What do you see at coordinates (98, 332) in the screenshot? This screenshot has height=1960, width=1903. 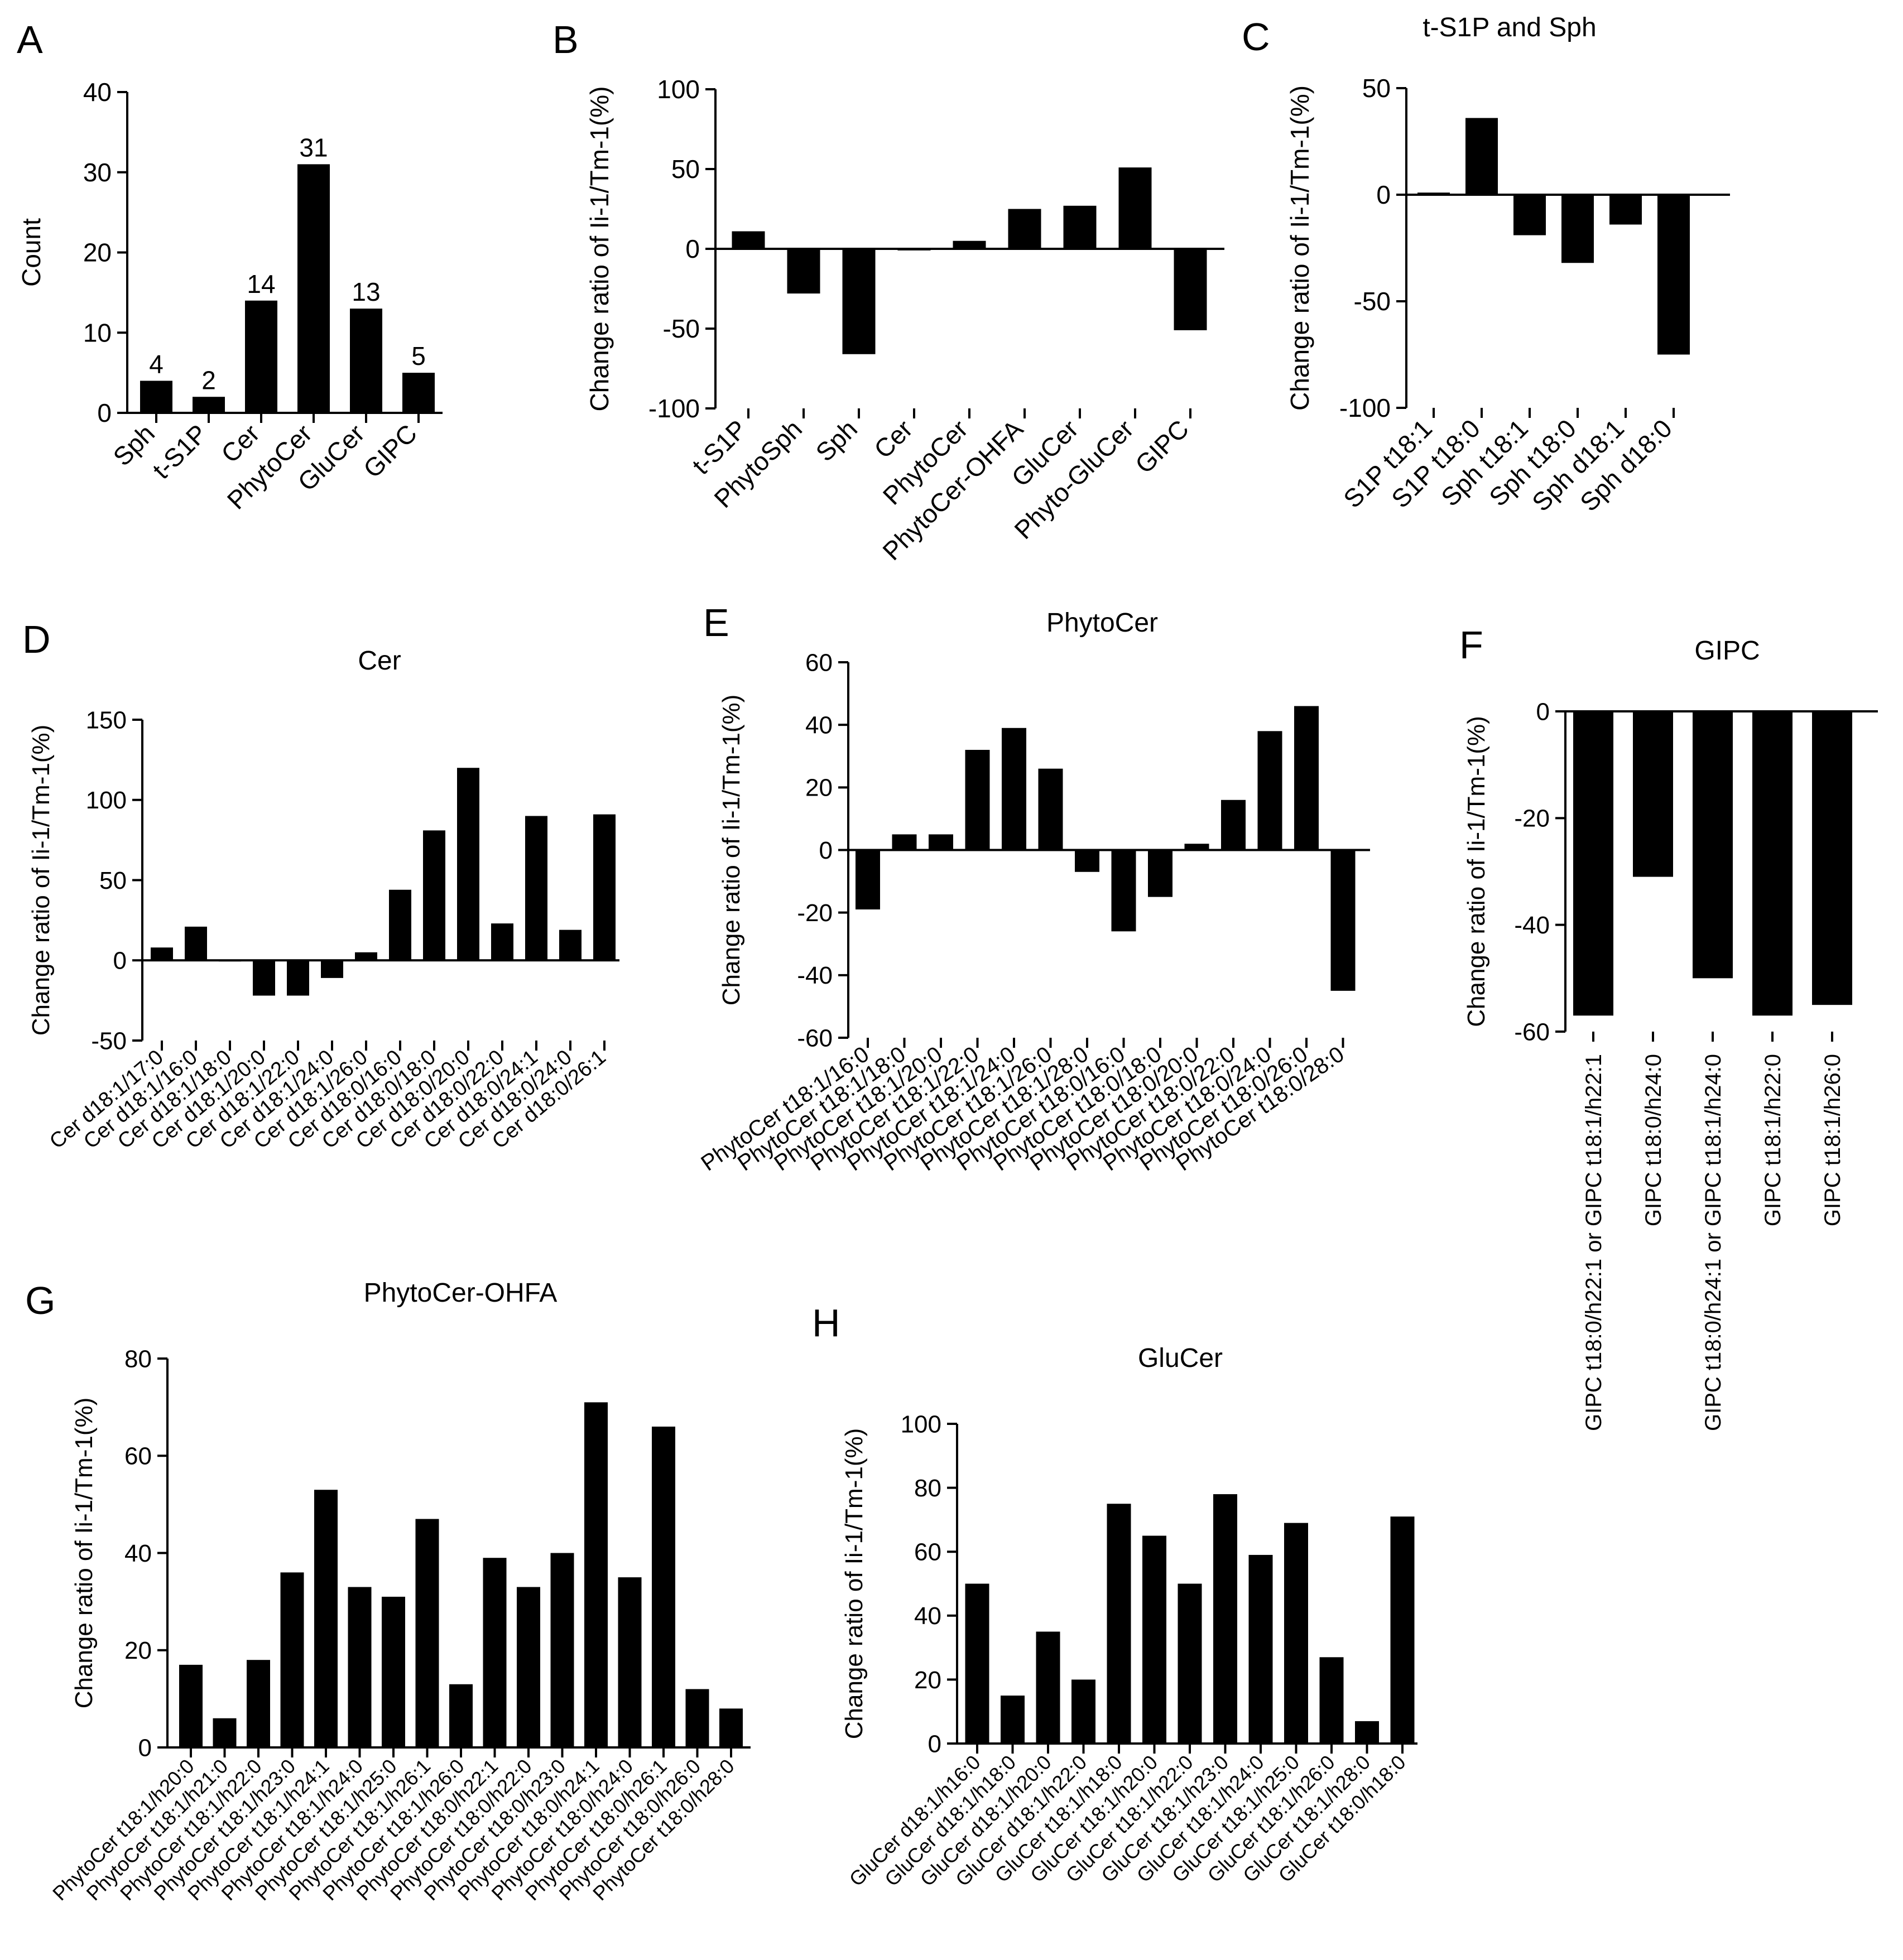 I see `y-tick-label: 10` at bounding box center [98, 332].